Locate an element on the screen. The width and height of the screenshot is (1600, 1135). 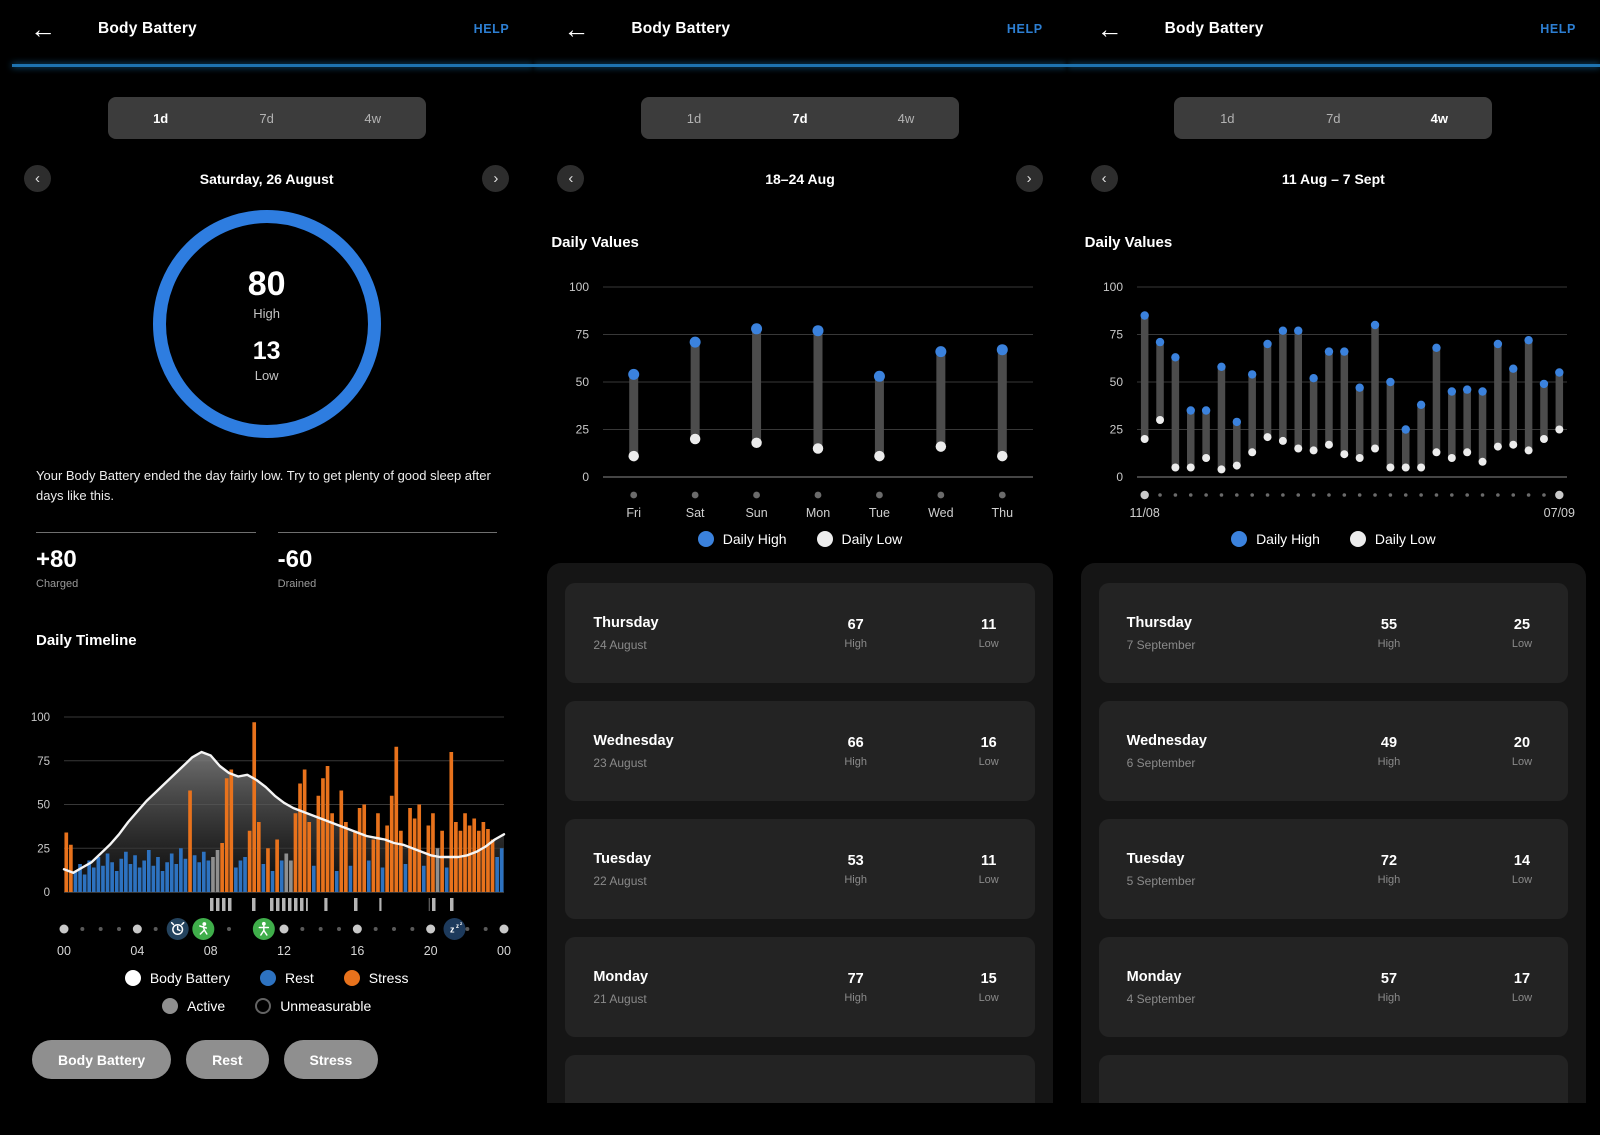
charged-value: +80 is located at coordinates (56, 560).